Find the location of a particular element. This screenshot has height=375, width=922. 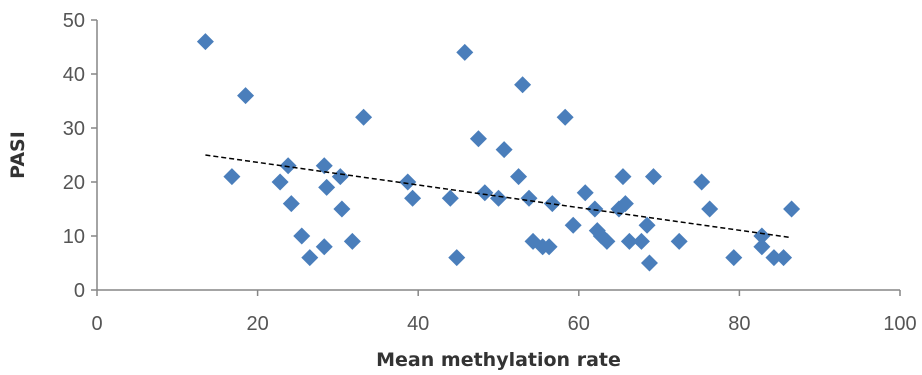

x-tick-label: 100 is located at coordinates (899, 324).